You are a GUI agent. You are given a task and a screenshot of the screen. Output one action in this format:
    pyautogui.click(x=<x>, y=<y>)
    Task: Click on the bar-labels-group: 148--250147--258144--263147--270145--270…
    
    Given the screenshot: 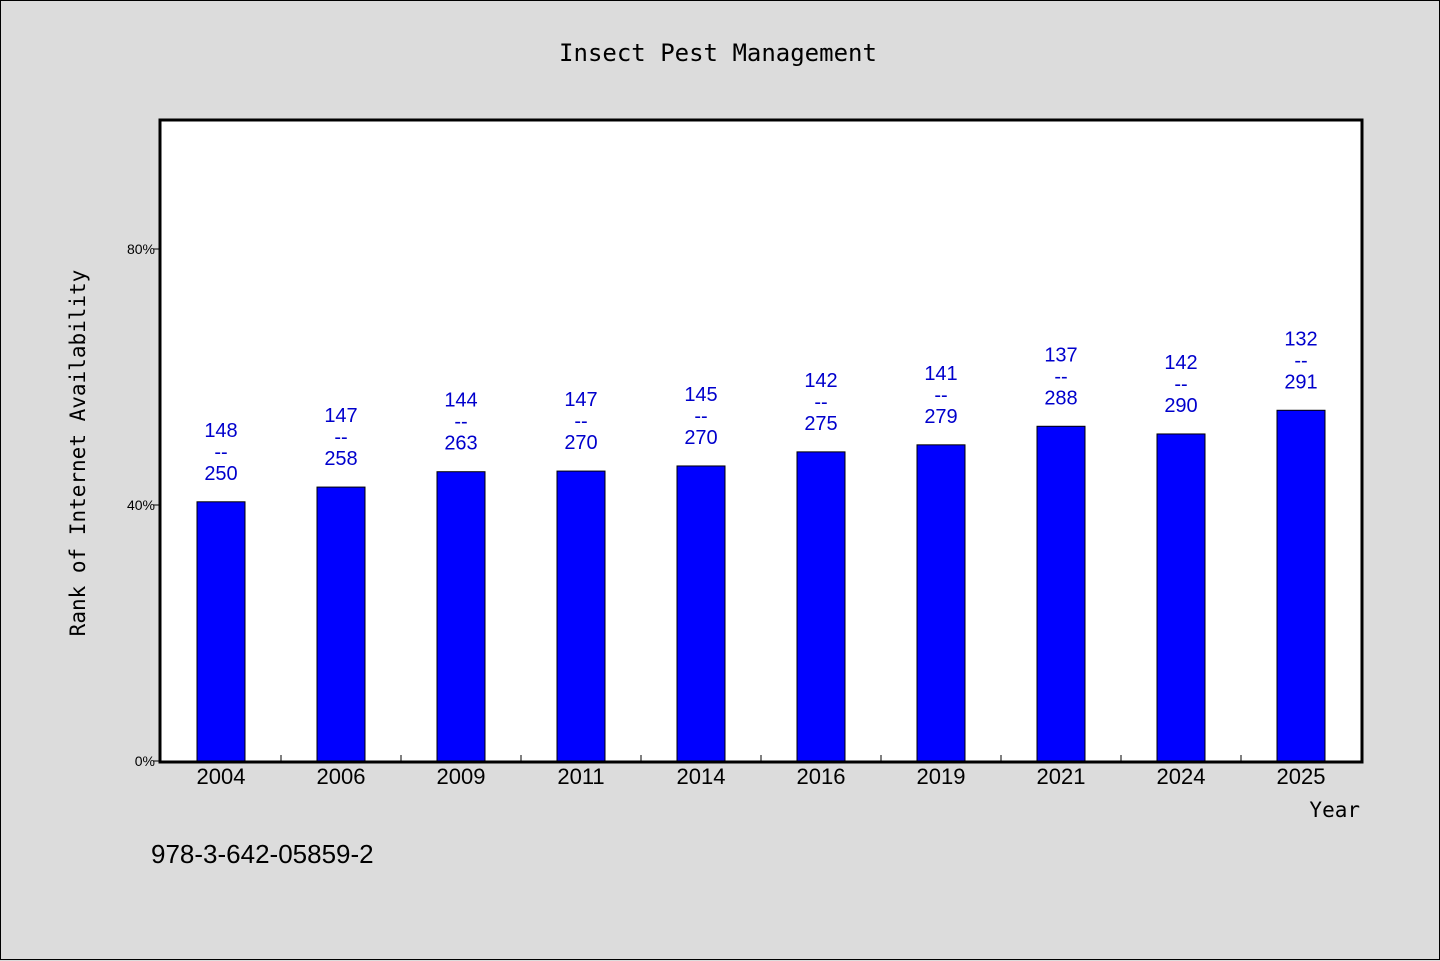 What is the action you would take?
    pyautogui.click(x=760, y=406)
    